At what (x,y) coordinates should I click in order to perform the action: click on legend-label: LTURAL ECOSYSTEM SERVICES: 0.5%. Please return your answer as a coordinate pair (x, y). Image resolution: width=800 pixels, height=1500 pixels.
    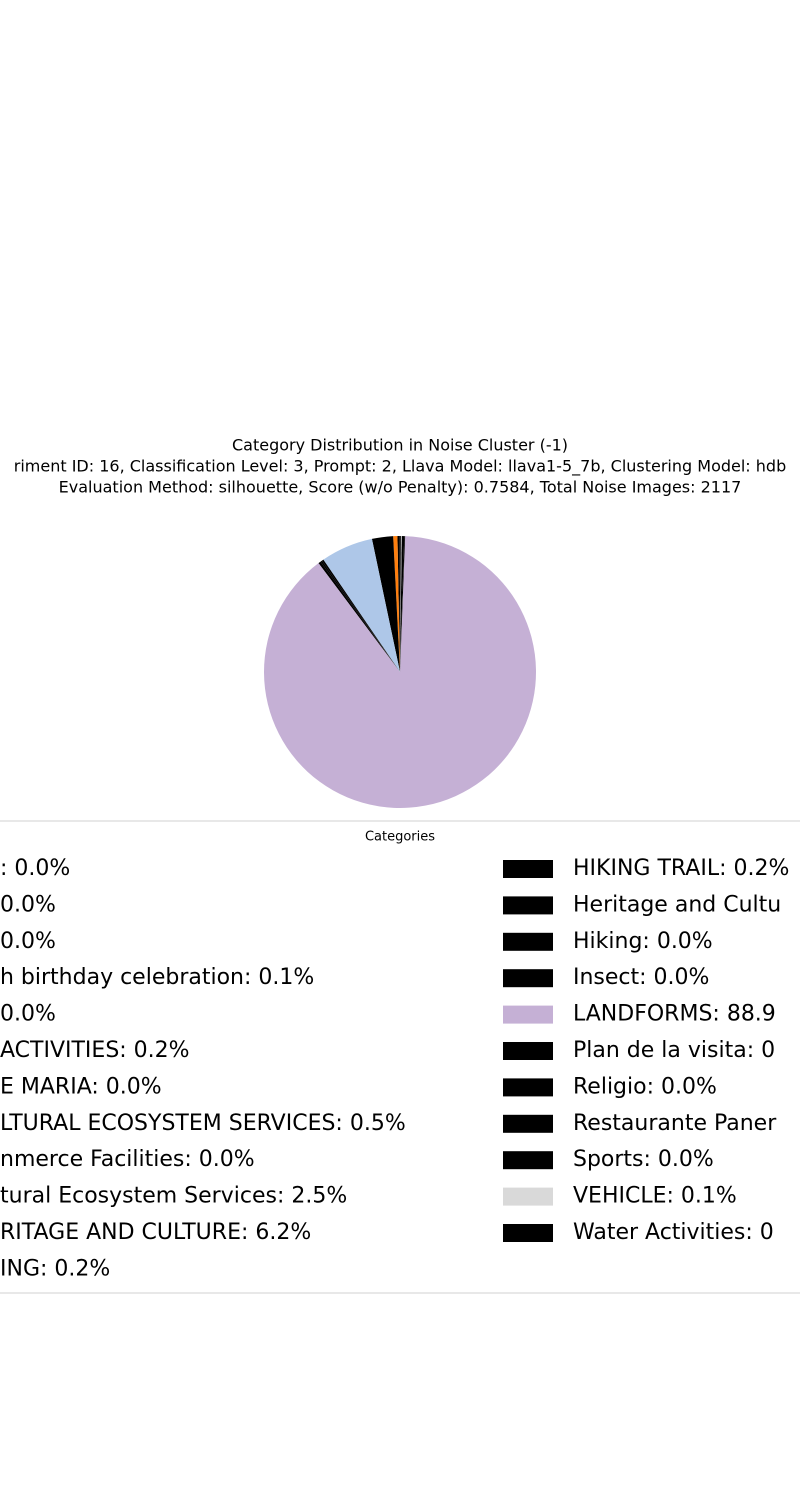
    Looking at the image, I should click on (203, 1123).